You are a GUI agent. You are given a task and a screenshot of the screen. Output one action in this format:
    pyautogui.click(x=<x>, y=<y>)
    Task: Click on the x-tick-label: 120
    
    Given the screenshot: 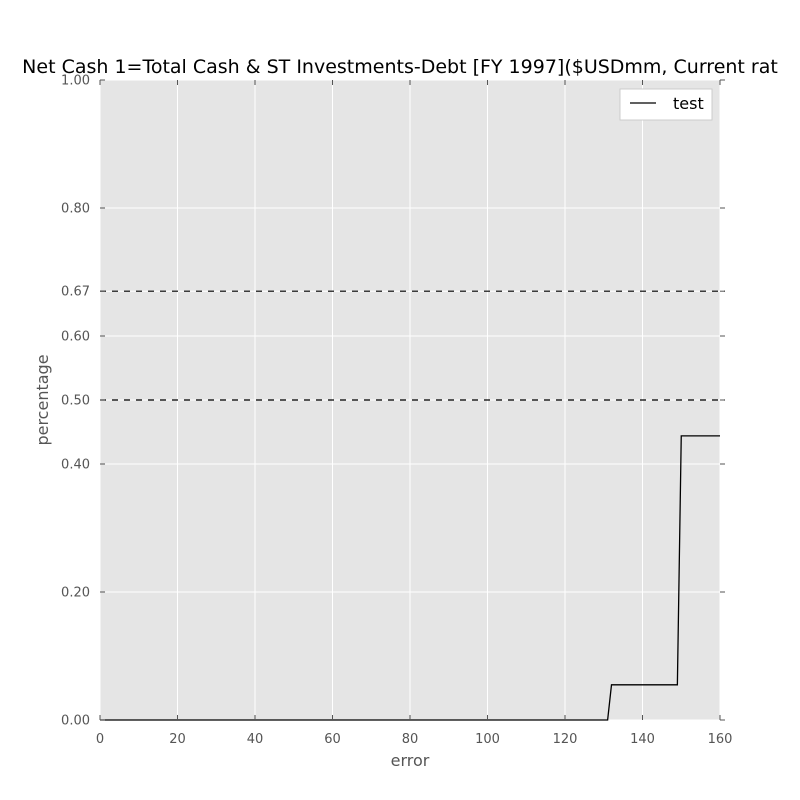 What is the action you would take?
    pyautogui.click(x=565, y=739)
    